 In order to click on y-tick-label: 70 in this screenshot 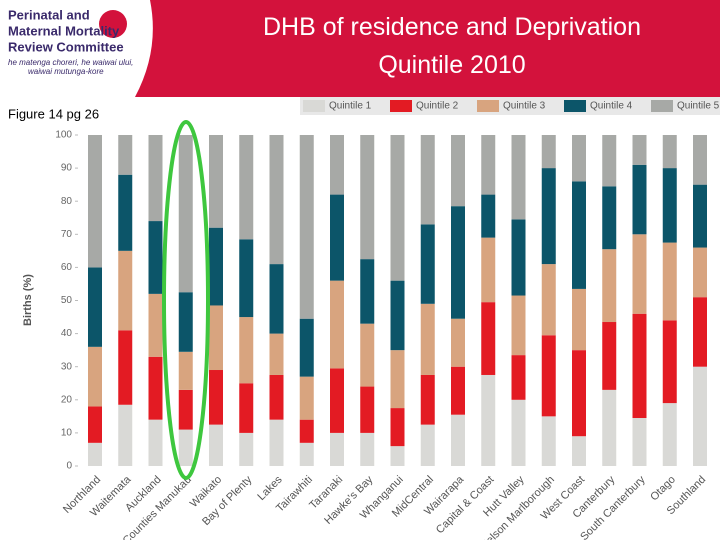, I will do `click(67, 234)`.